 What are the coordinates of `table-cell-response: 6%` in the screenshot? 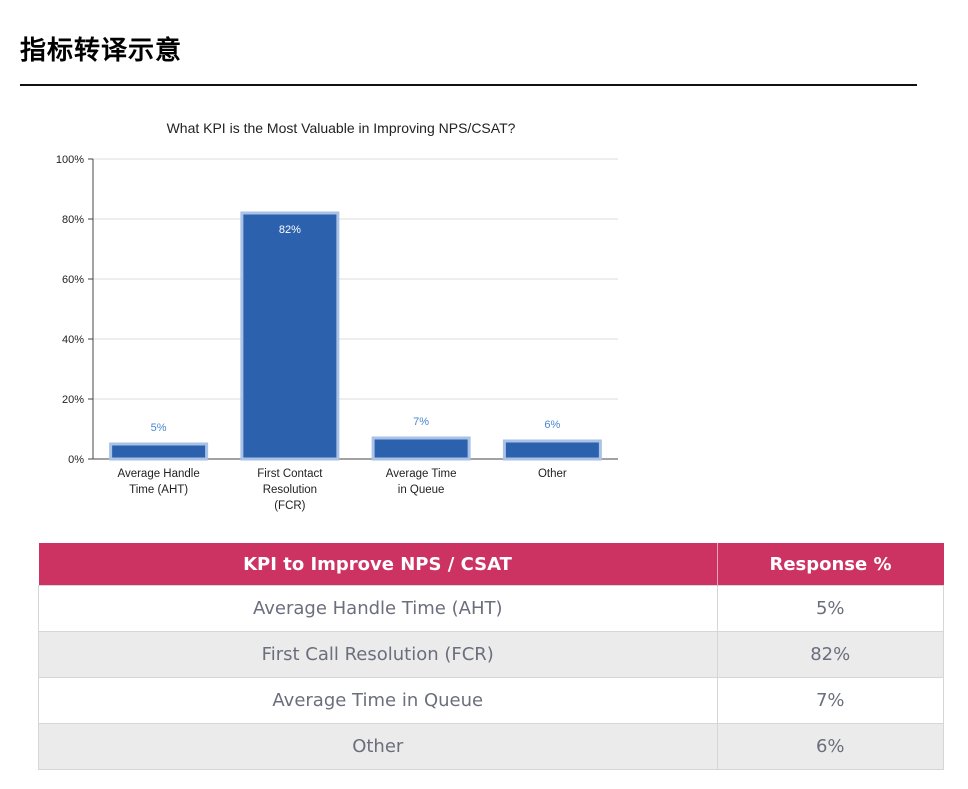 It's located at (830, 746).